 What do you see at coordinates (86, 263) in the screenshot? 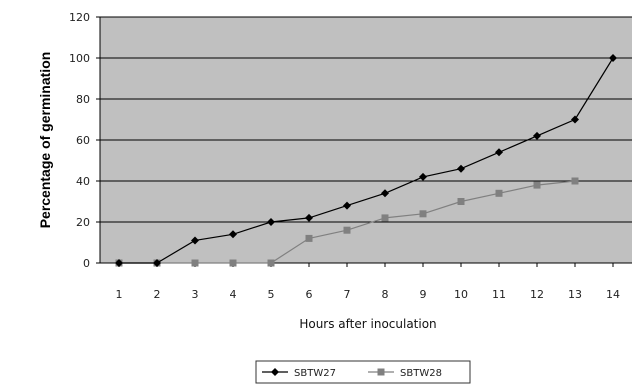
I see `y-tick-label: 0` at bounding box center [86, 263].